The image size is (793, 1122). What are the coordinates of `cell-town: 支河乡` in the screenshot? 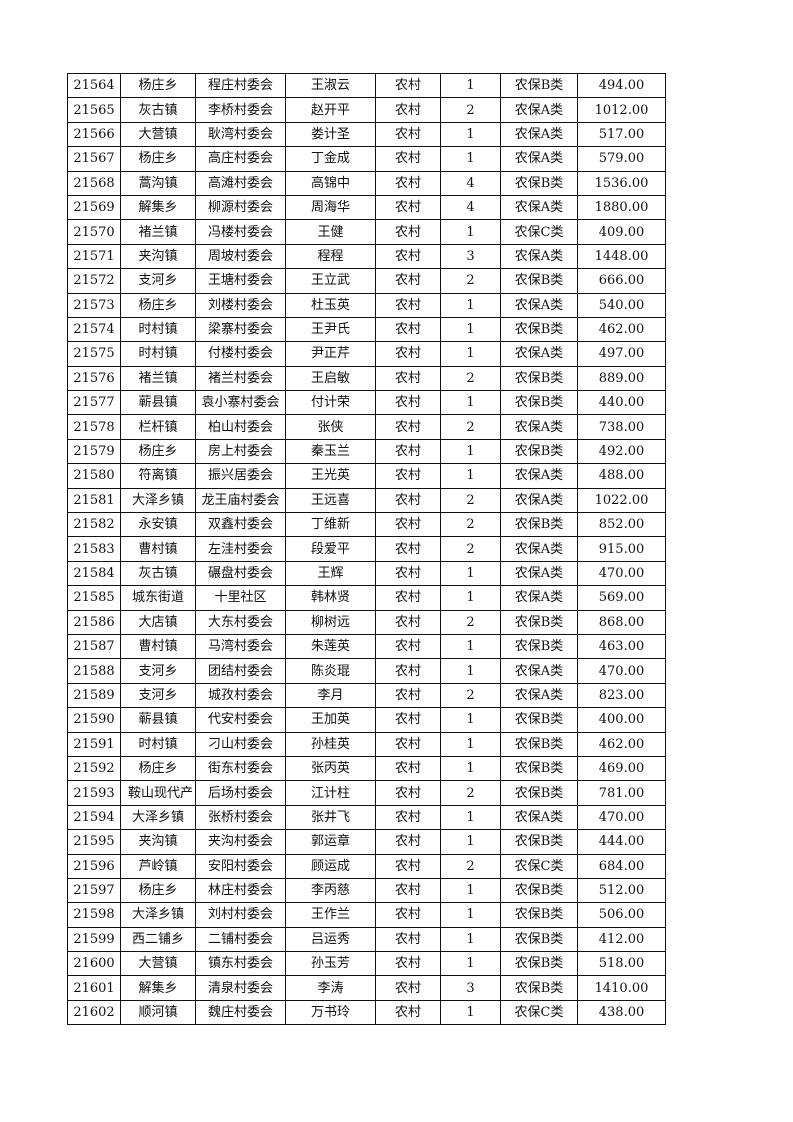 It's located at (158, 671).